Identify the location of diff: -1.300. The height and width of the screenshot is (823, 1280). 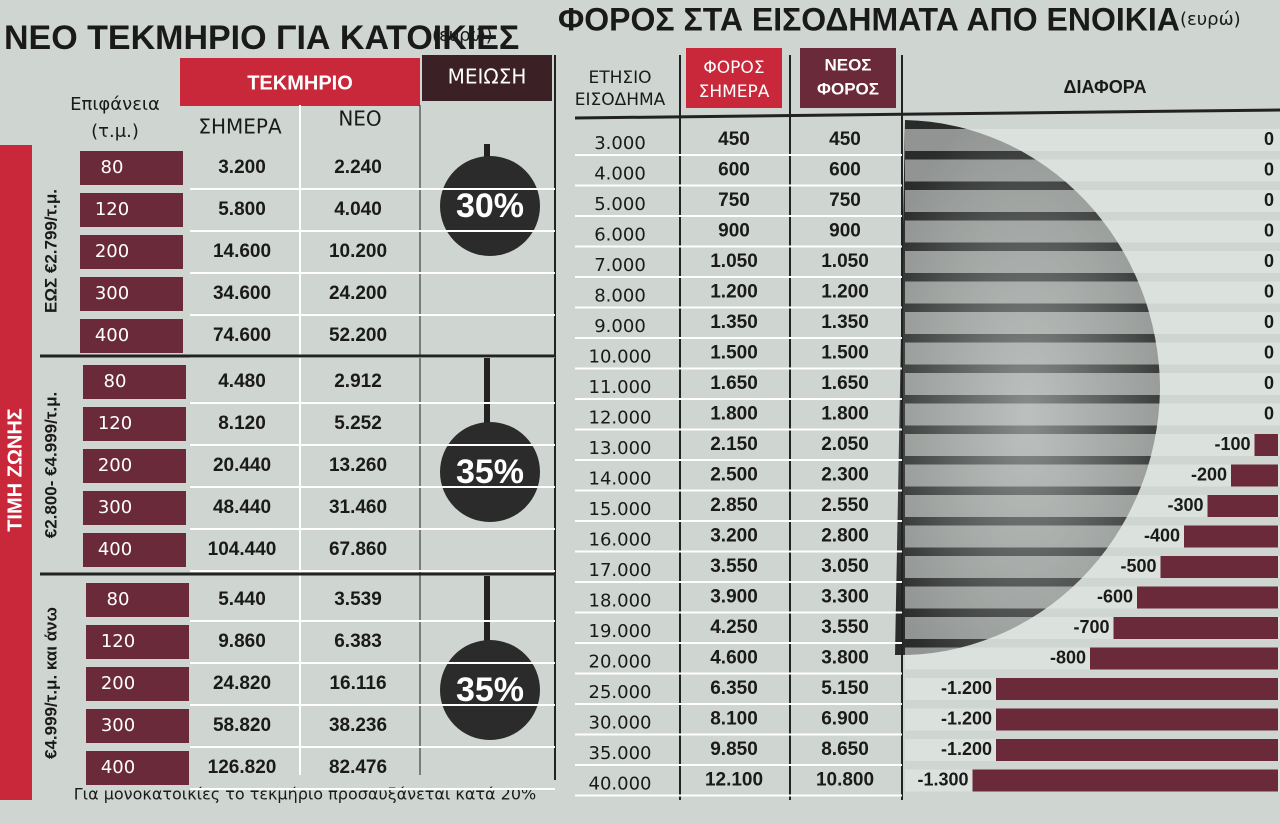
(942, 779).